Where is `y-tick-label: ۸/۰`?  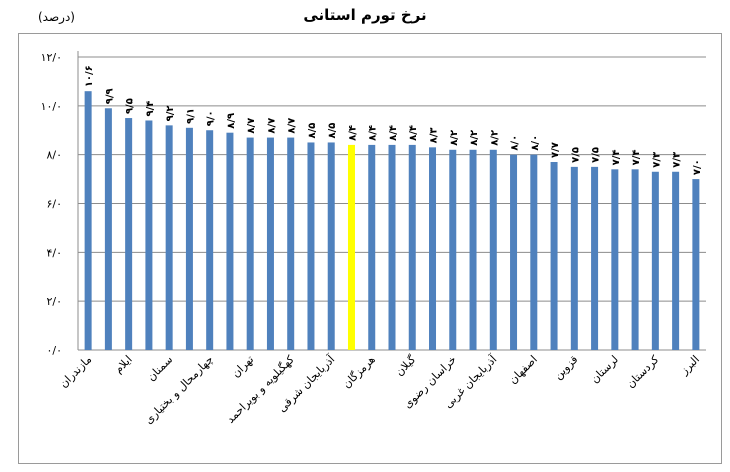 y-tick-label: ۸/۰ is located at coordinates (54, 155).